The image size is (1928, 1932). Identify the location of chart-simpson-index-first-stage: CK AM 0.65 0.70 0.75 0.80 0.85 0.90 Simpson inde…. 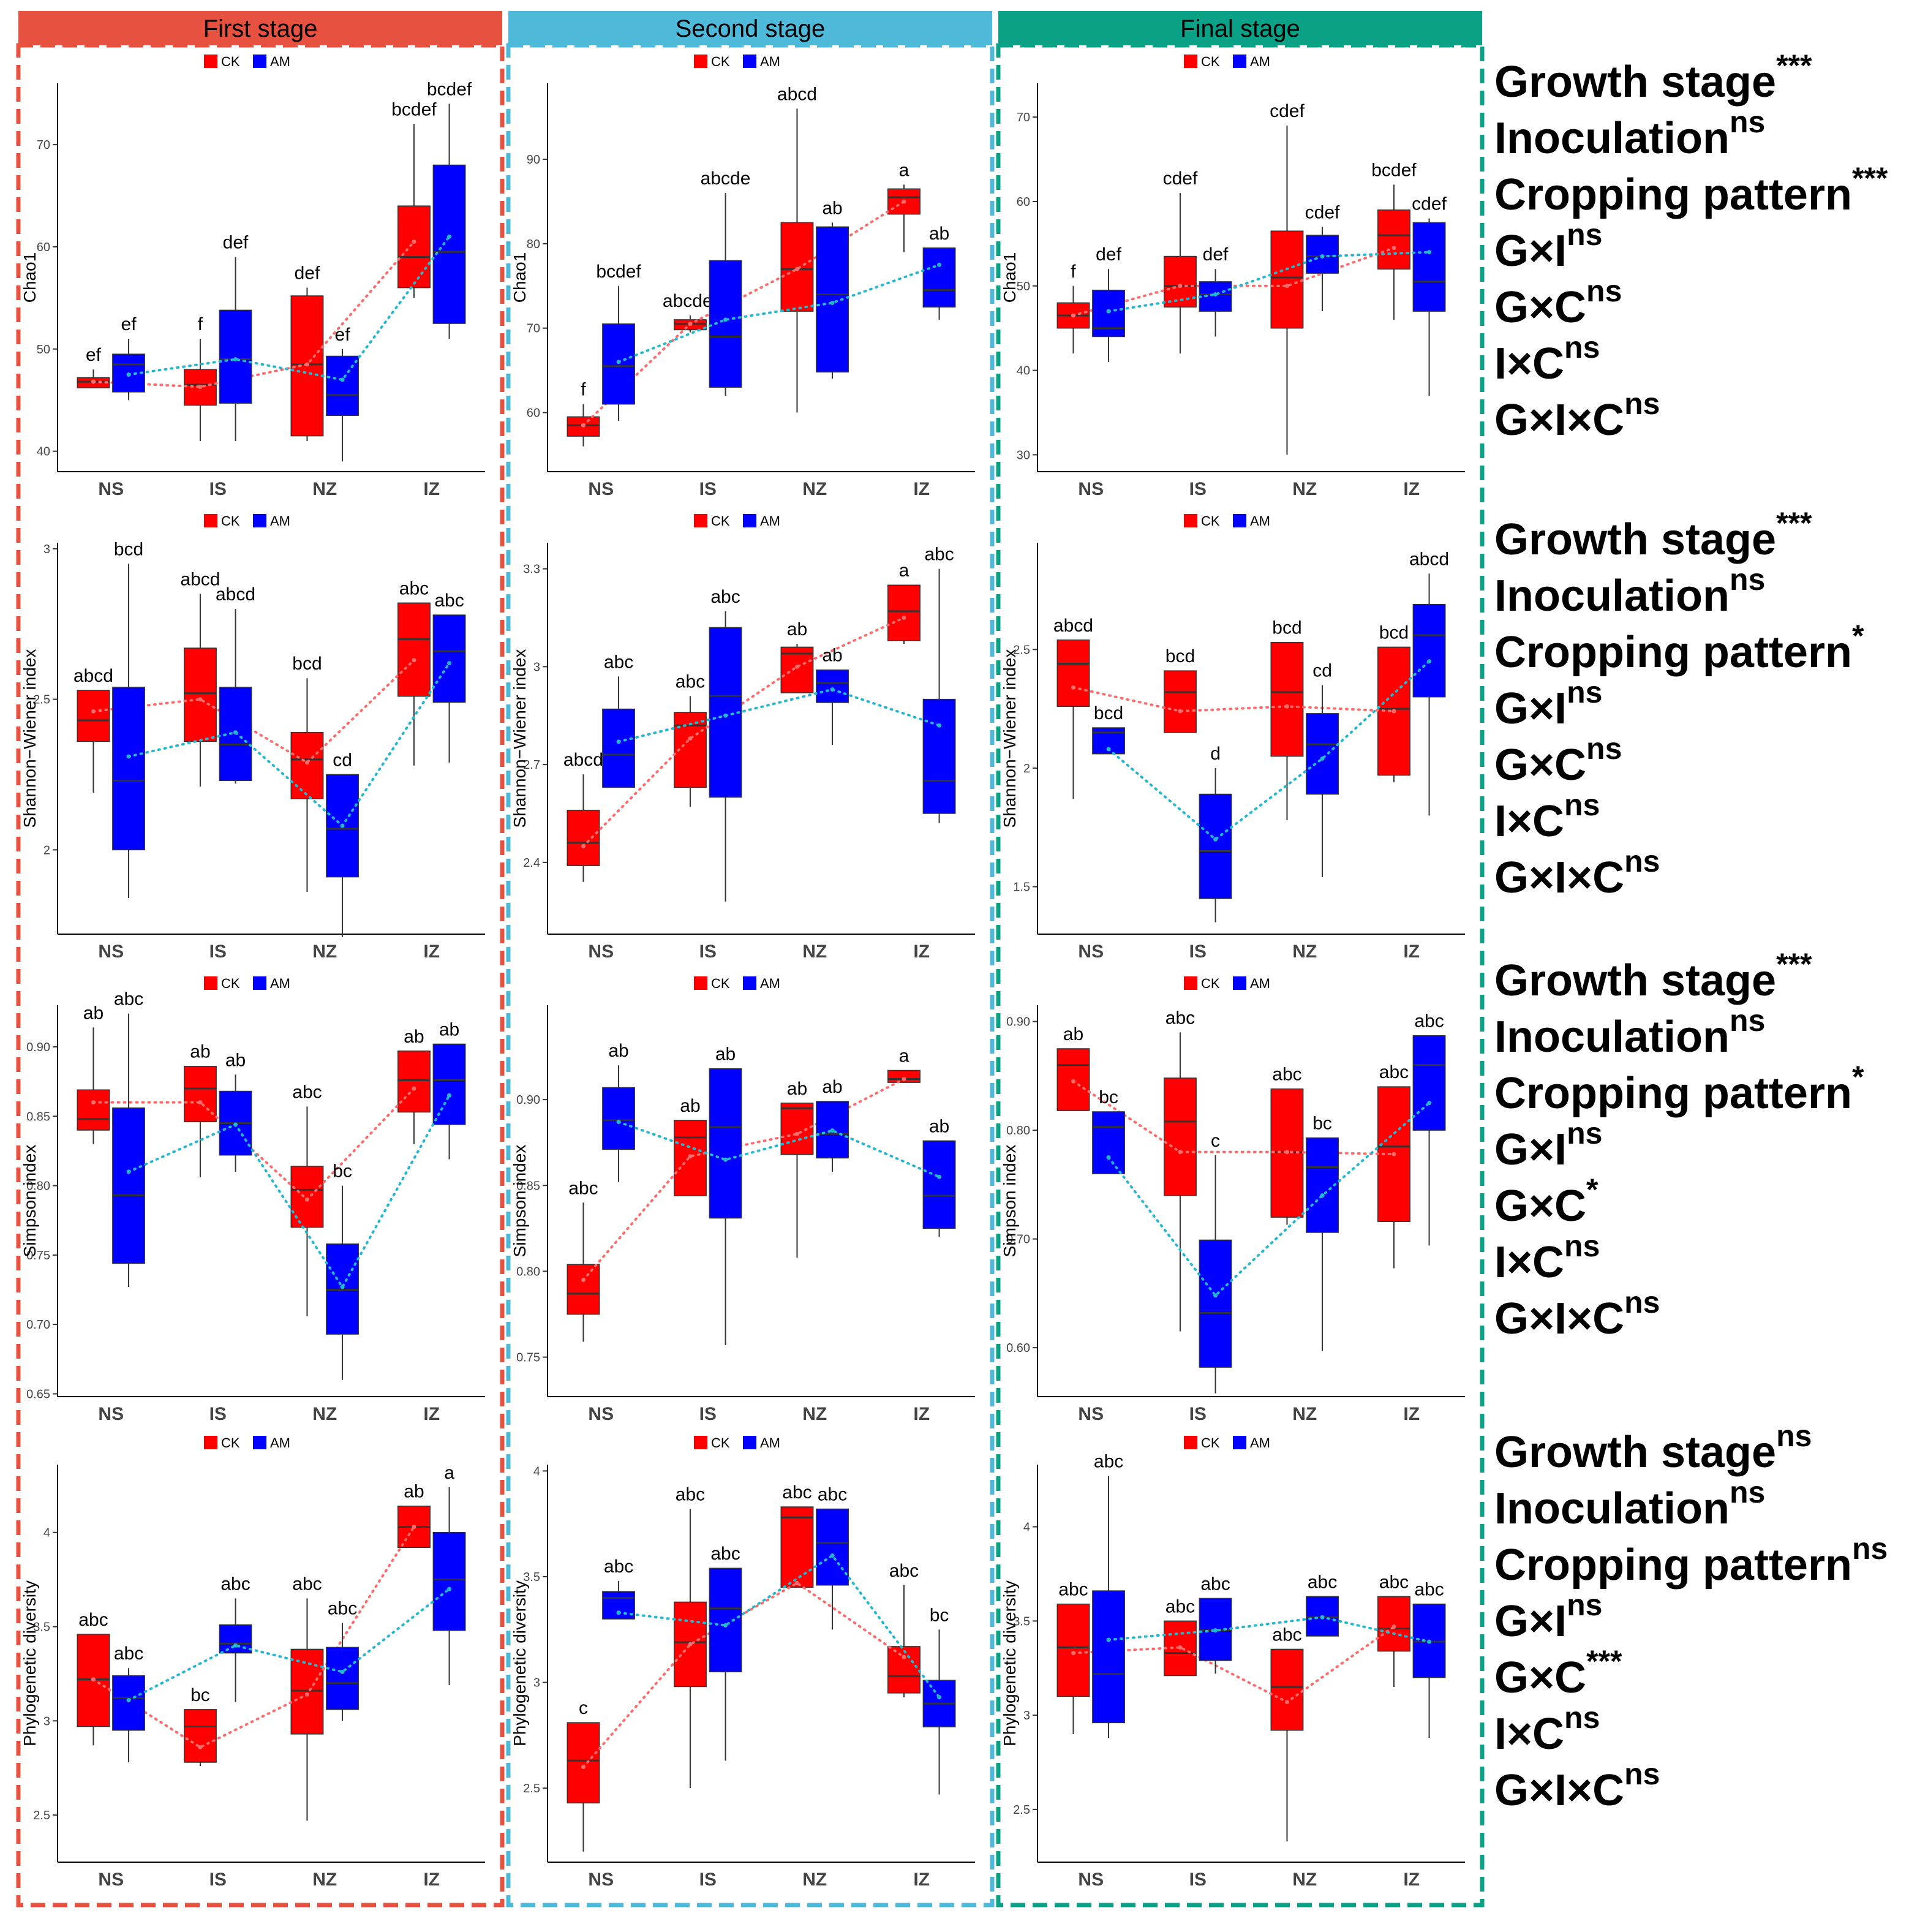
(252, 1200).